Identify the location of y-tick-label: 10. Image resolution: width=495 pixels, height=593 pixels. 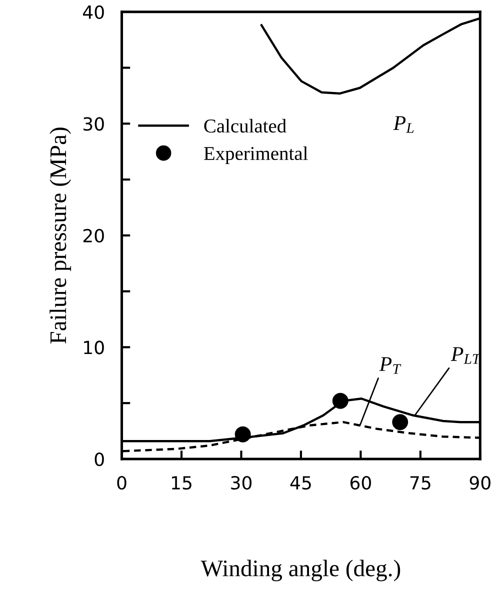
(94, 347).